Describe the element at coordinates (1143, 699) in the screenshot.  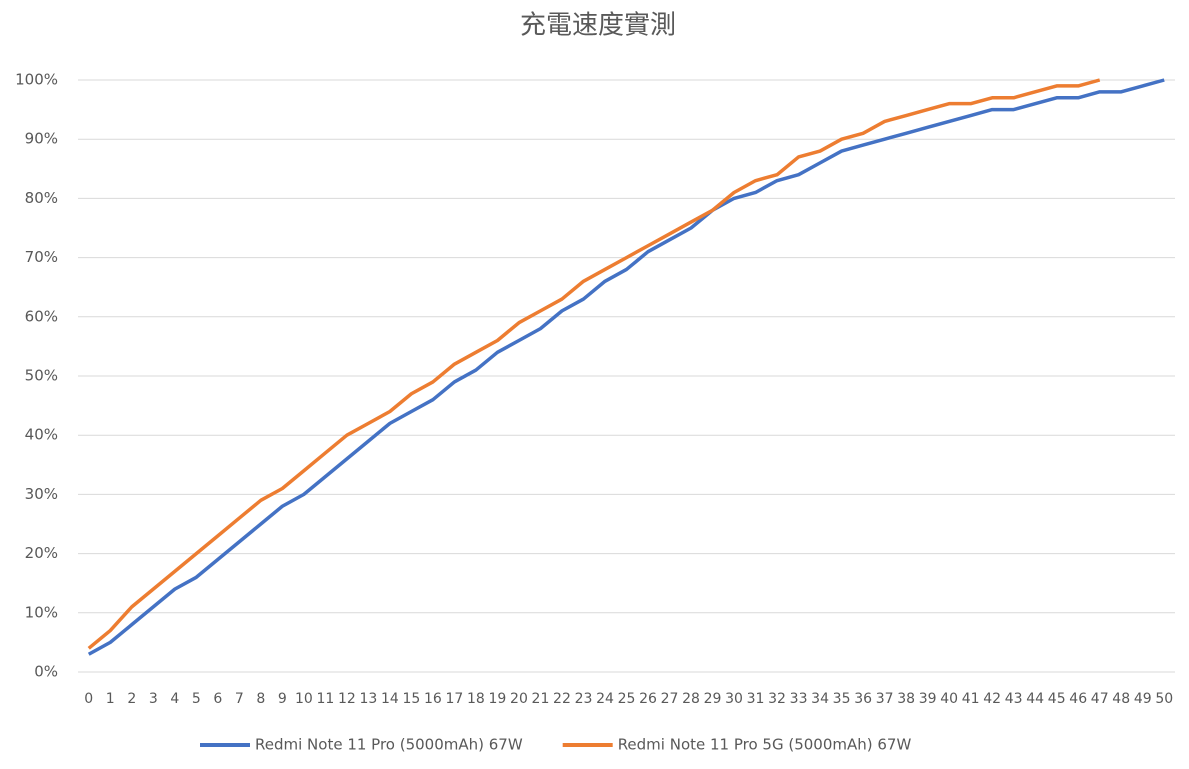
I see `x-tick-label: 49` at that location.